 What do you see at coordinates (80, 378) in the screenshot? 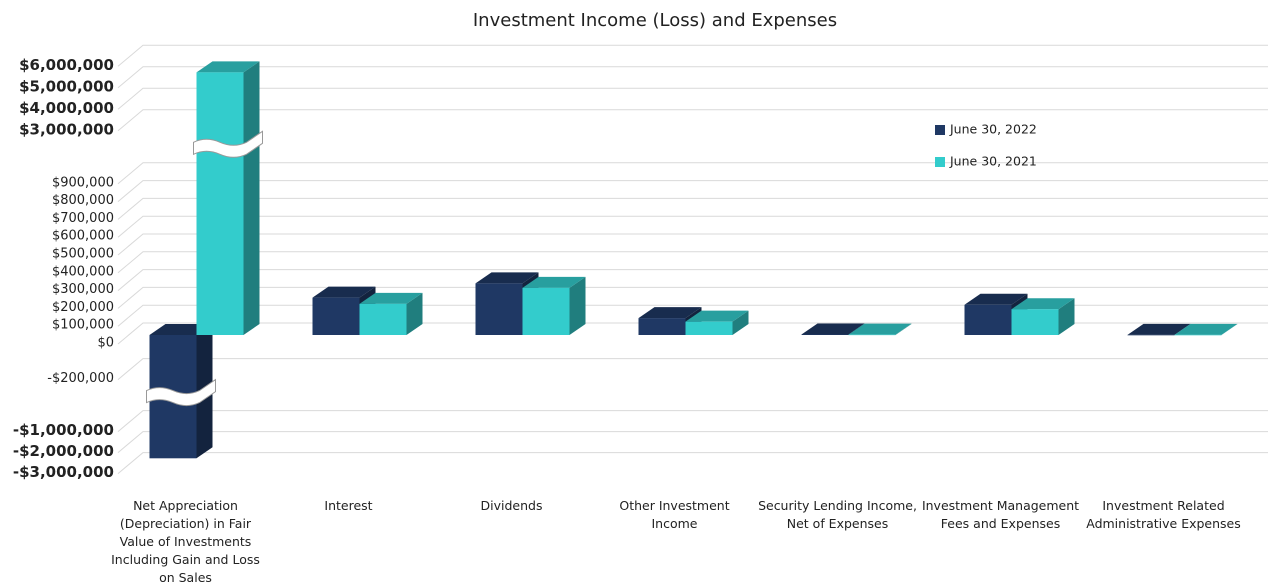
I see `y-tick-label: -$200,000` at bounding box center [80, 378].